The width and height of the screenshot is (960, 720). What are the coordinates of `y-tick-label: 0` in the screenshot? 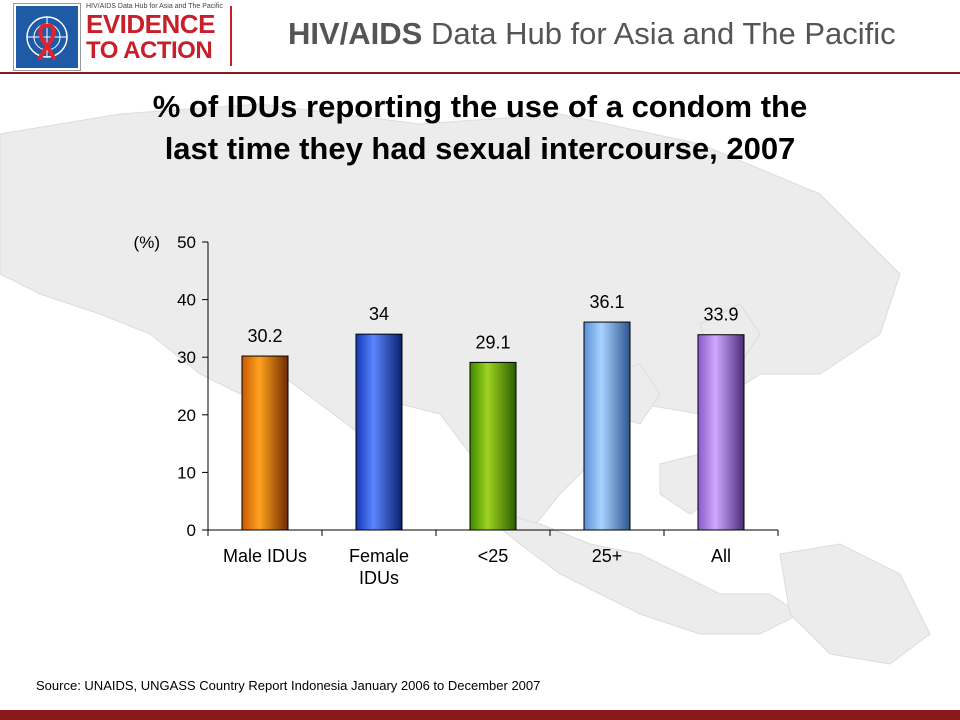 It's located at (191, 530).